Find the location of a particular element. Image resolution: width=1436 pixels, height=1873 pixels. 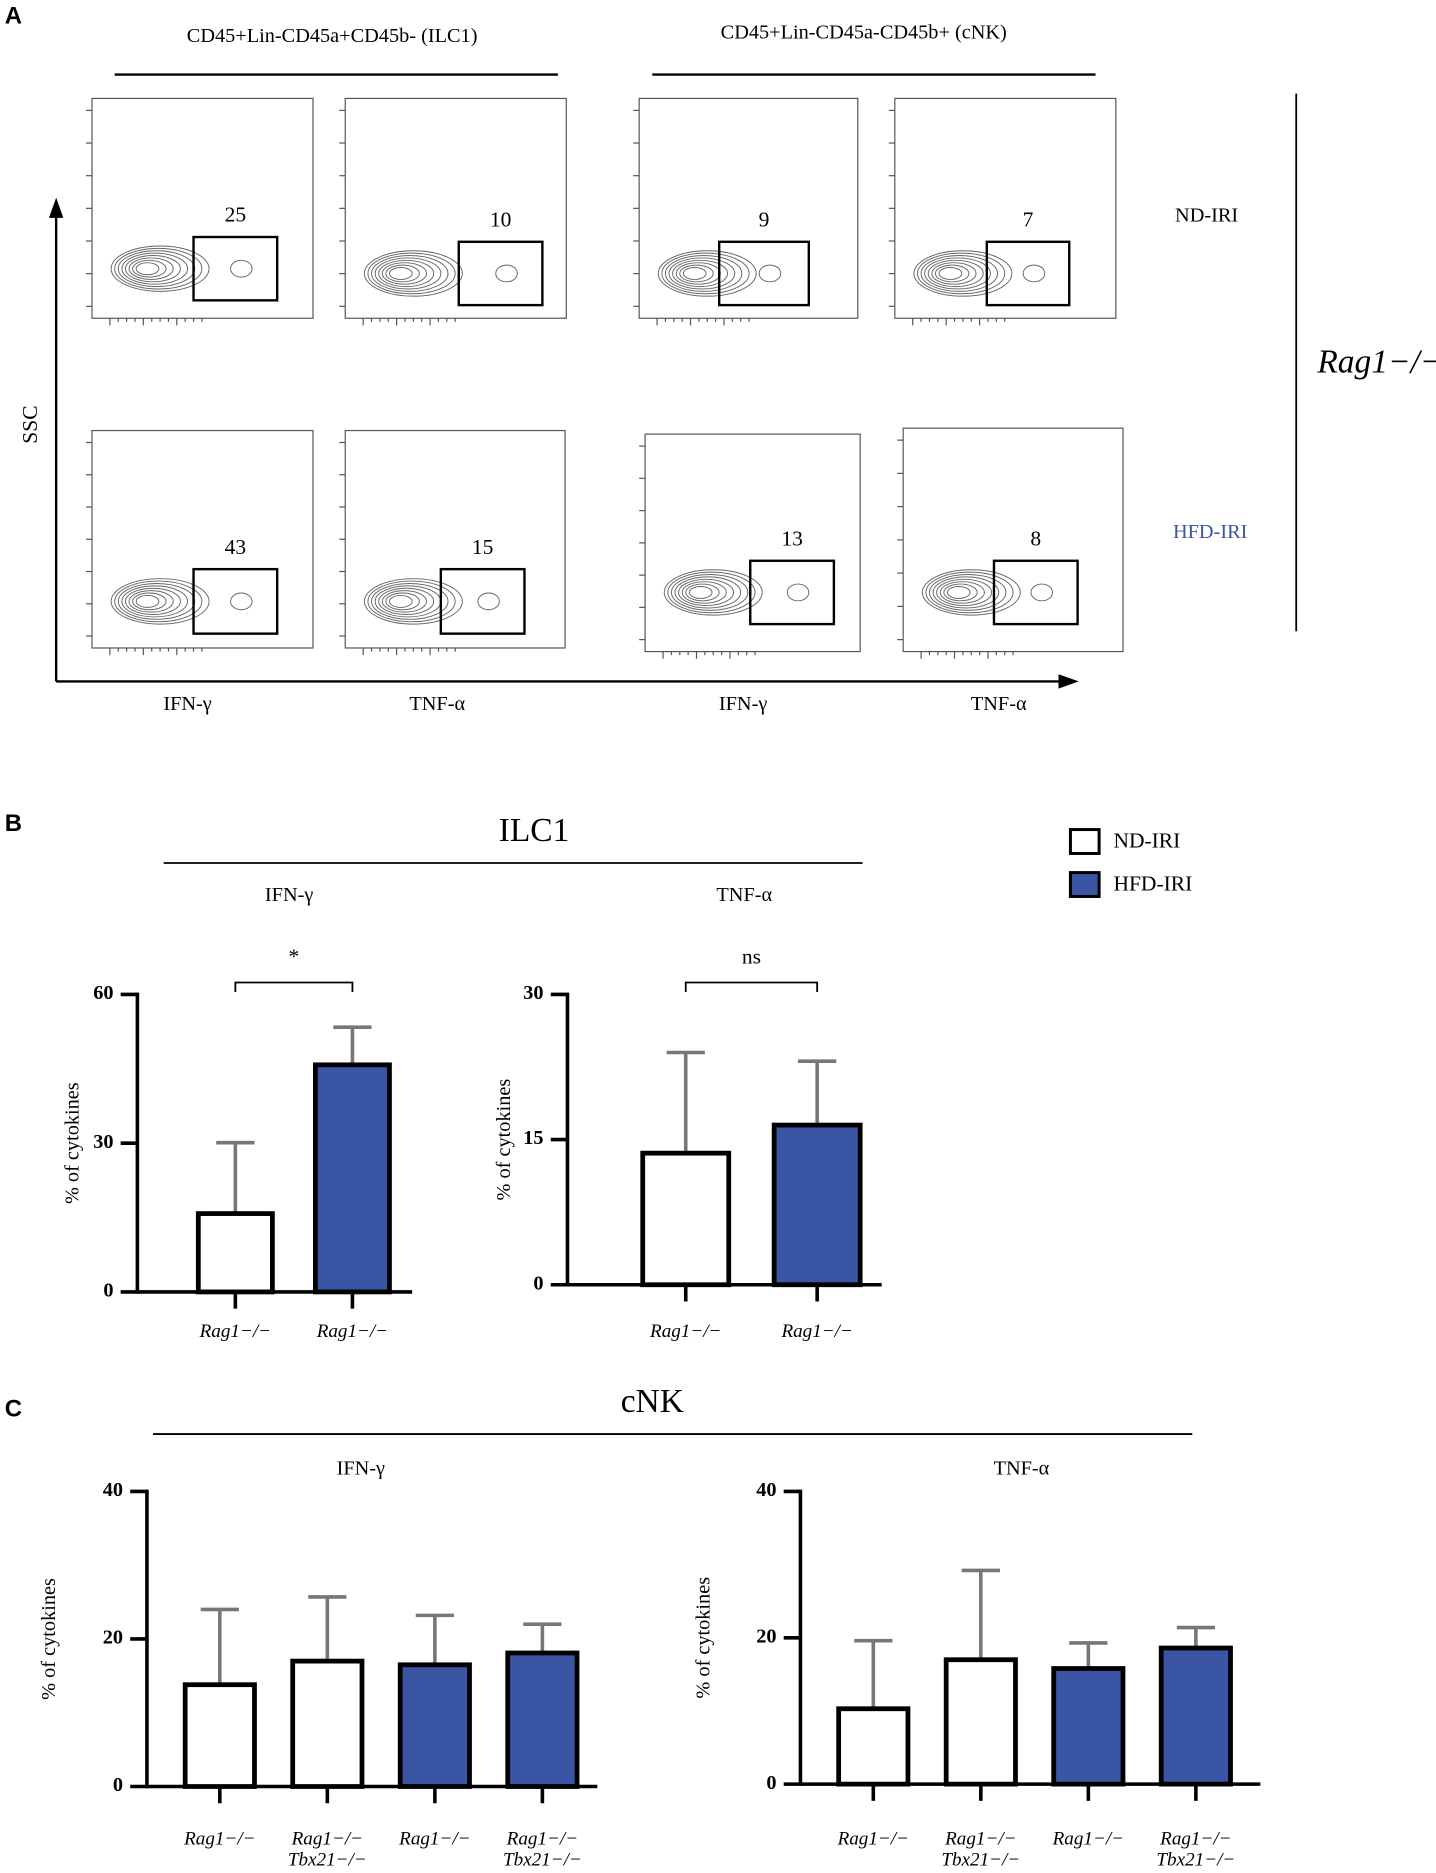

panel-label: A is located at coordinates (13, 16).